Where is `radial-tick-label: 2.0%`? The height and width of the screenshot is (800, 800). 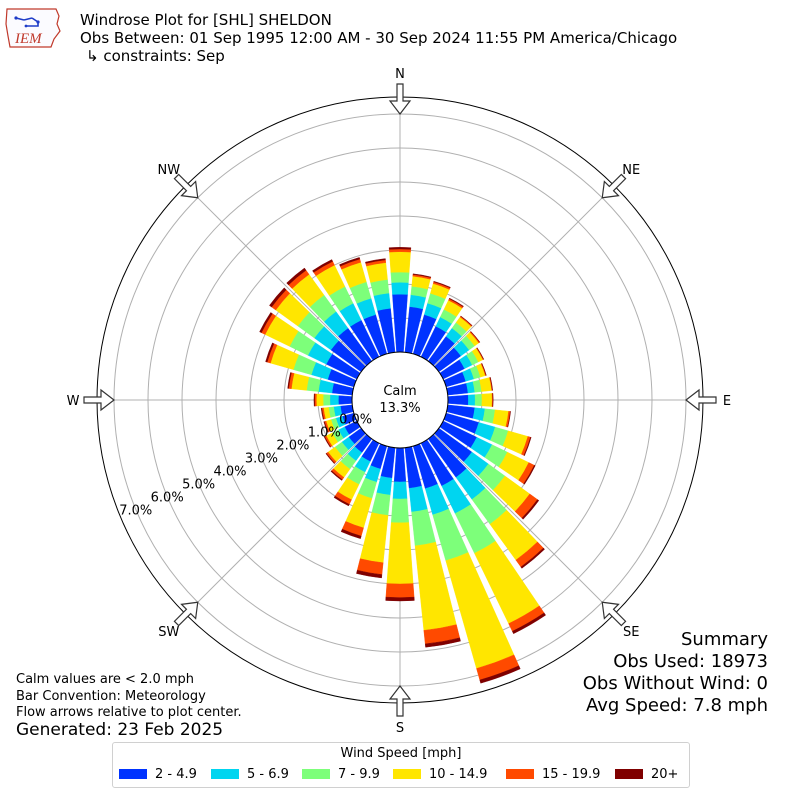 radial-tick-label: 2.0% is located at coordinates (292, 445).